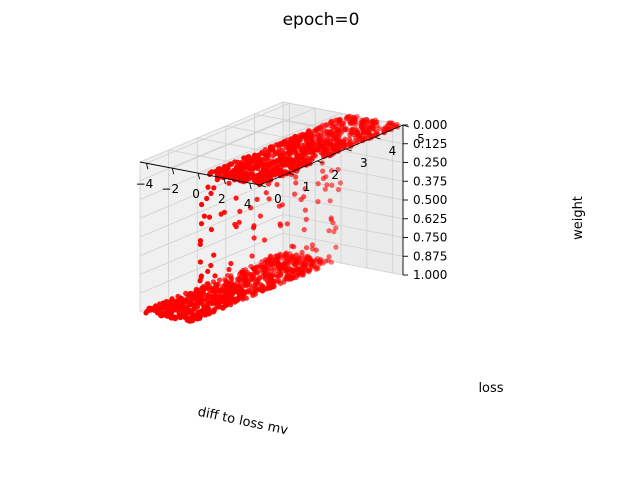 Image resolution: width=640 pixels, height=480 pixels. What do you see at coordinates (242, 422) in the screenshot?
I see `x-axis-label: diff to loss mv` at bounding box center [242, 422].